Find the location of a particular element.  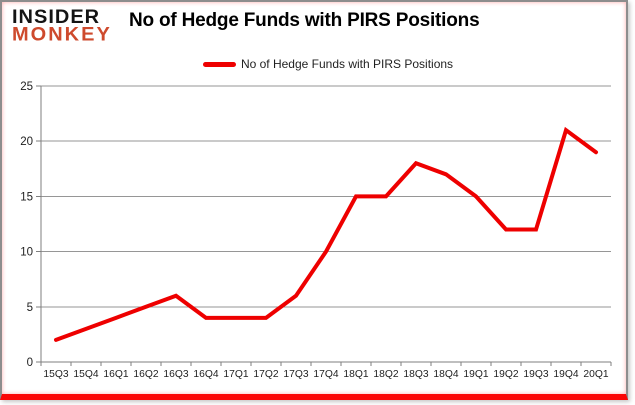

x-tick-label: 18Q4 is located at coordinates (445, 374).